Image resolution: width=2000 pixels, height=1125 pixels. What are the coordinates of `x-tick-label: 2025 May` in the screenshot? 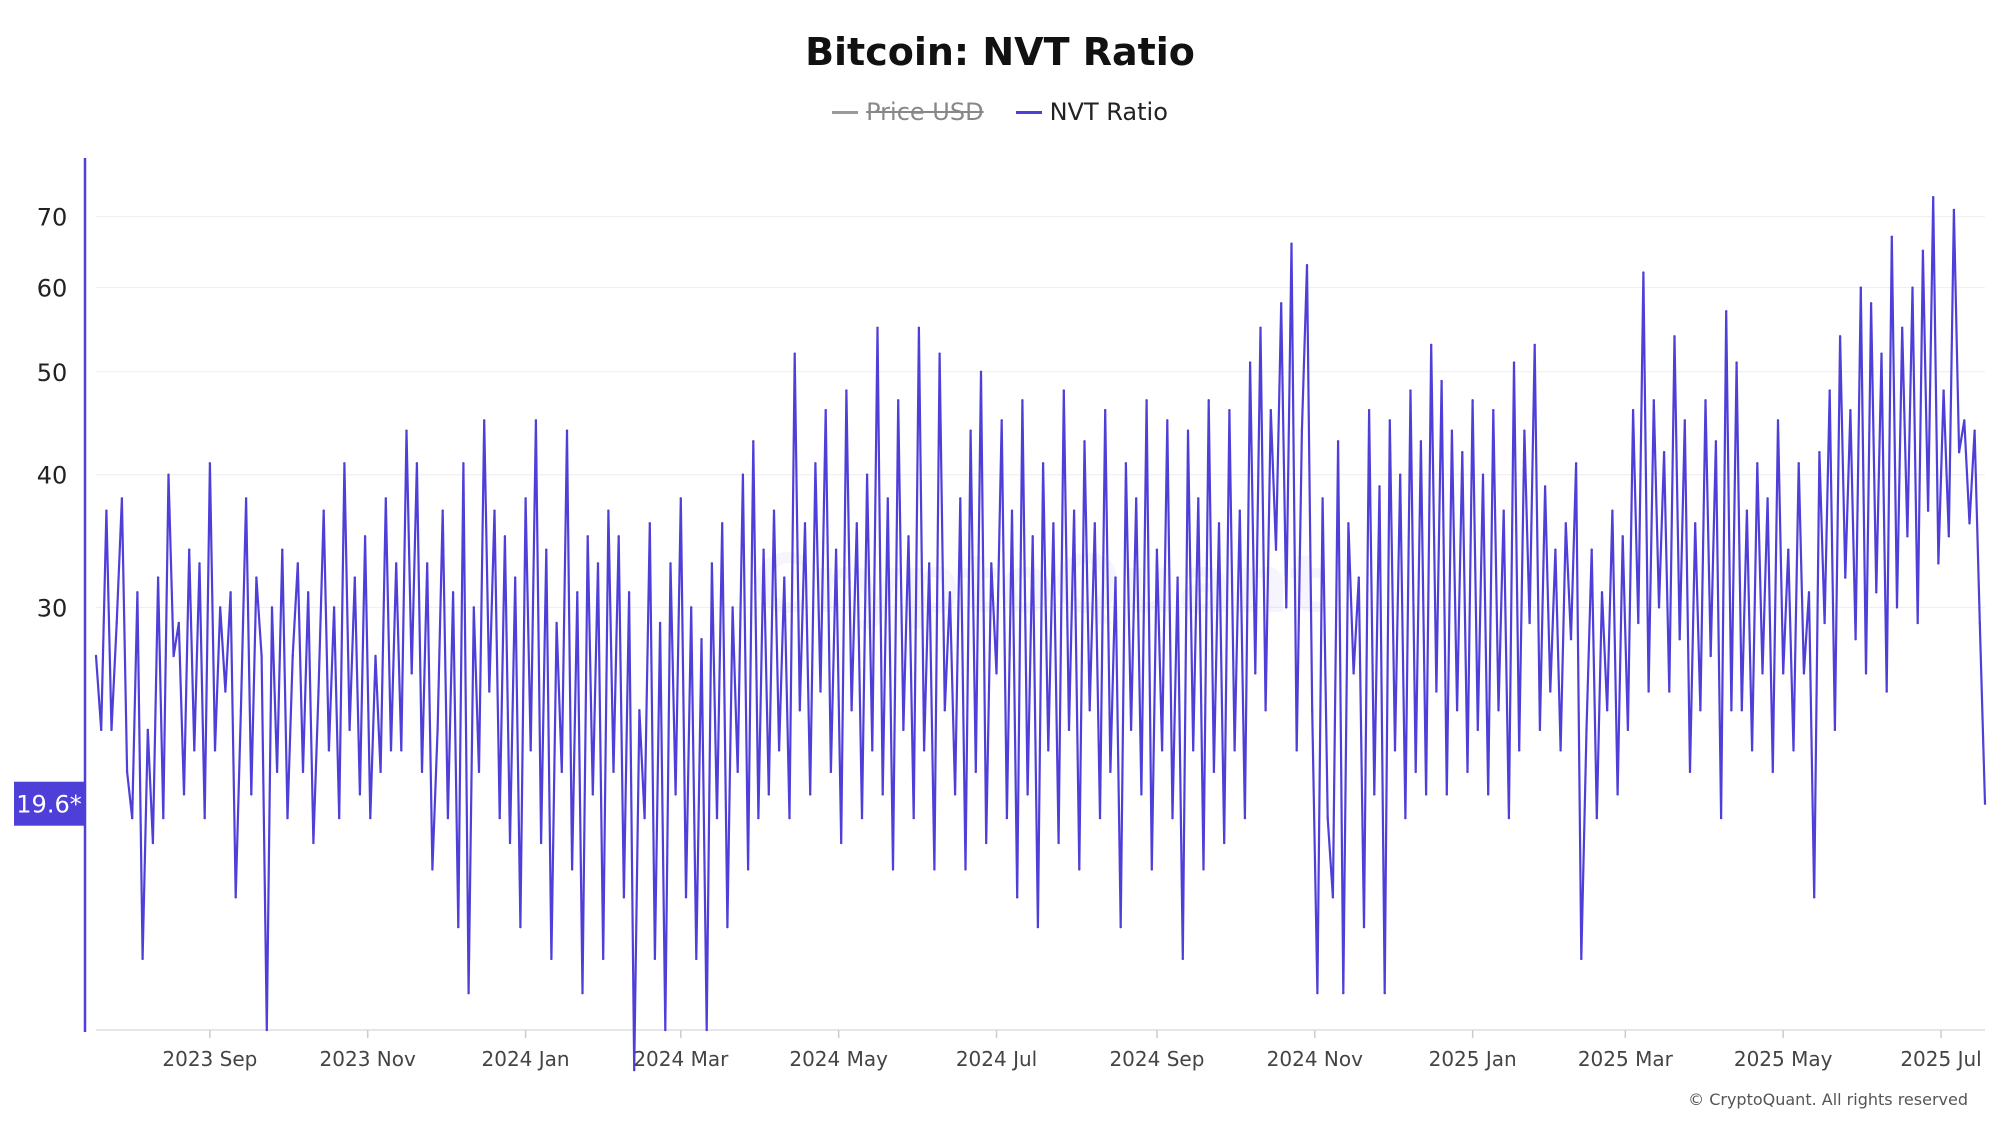 It's located at (1783, 1059).